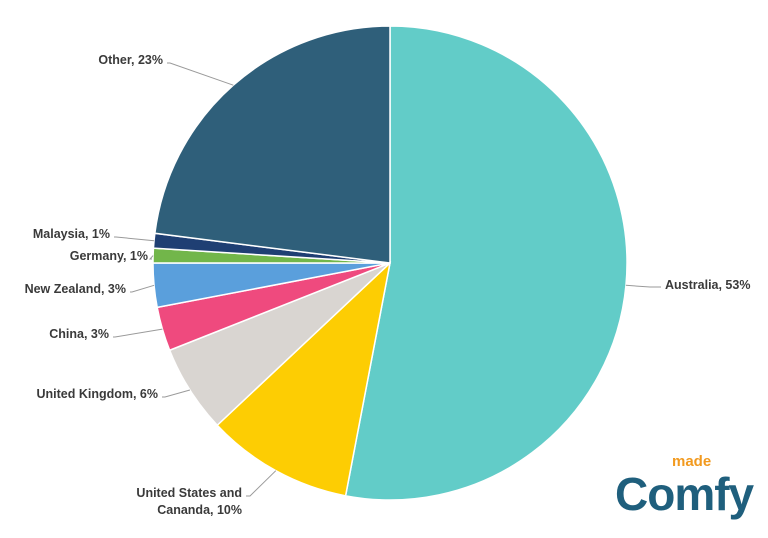  Describe the element at coordinates (707, 285) in the screenshot. I see `slice-label-0: Australia, 53%` at that location.